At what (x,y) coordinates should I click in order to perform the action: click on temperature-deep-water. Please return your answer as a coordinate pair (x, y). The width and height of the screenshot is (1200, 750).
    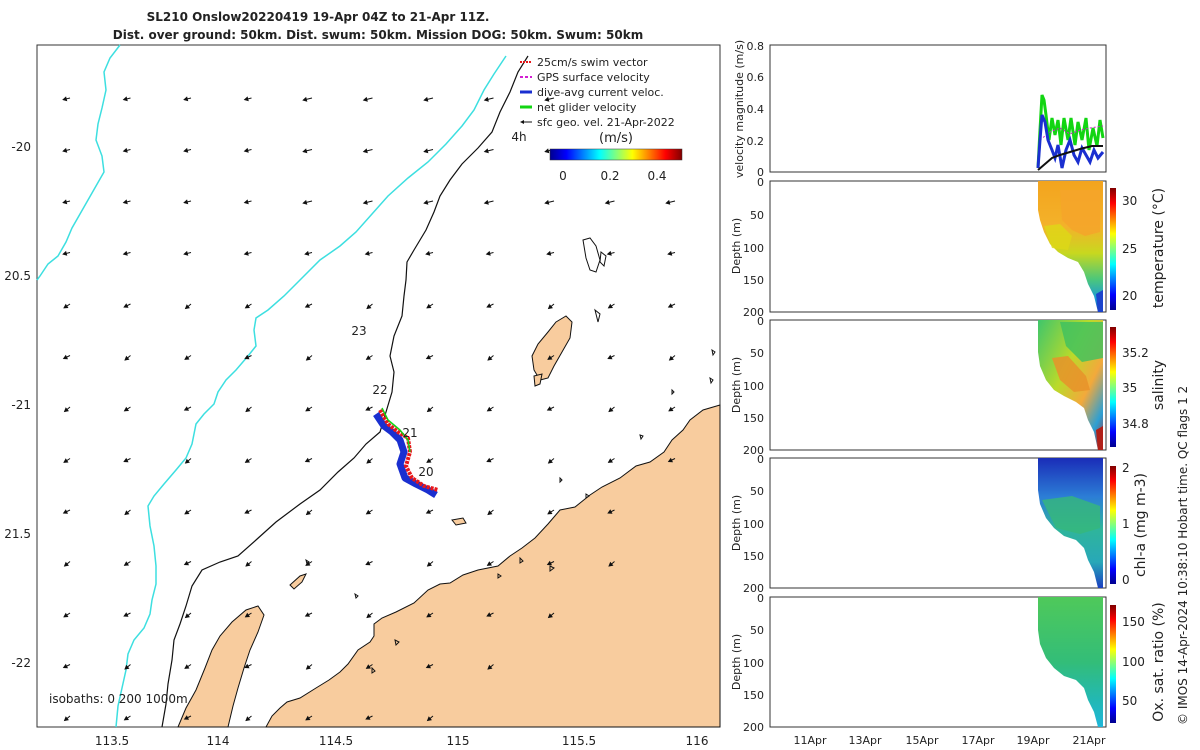
    Looking at the image, I should click on (1099, 301).